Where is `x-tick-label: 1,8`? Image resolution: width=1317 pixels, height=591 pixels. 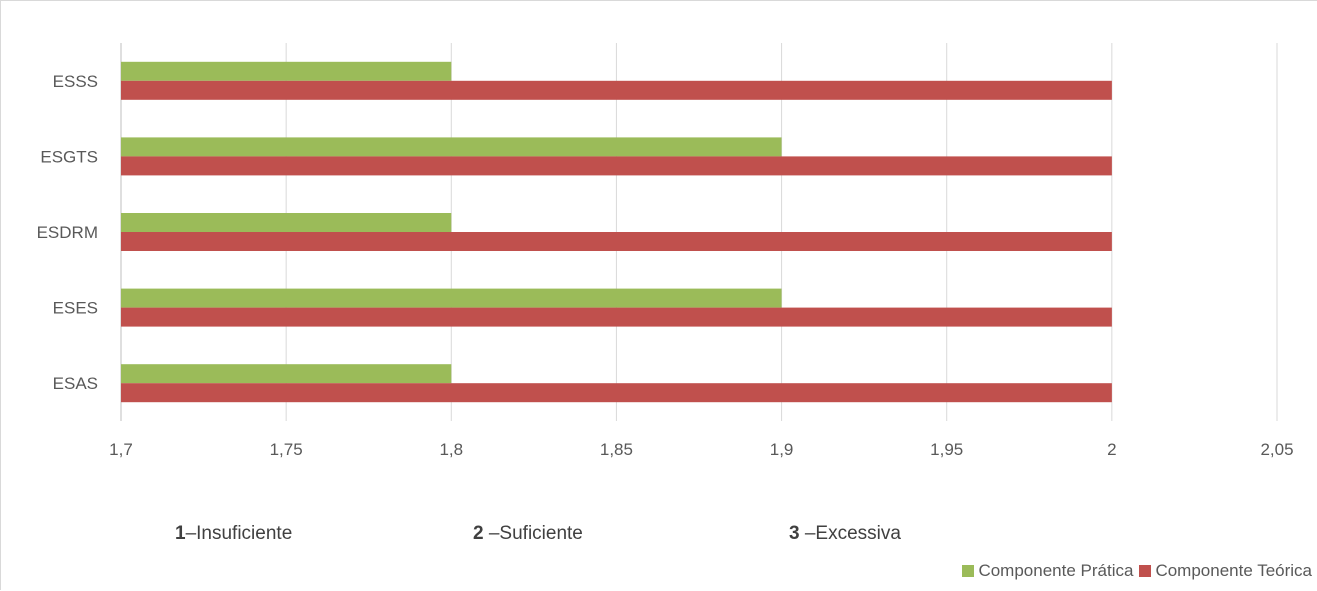 x-tick-label: 1,8 is located at coordinates (451, 449).